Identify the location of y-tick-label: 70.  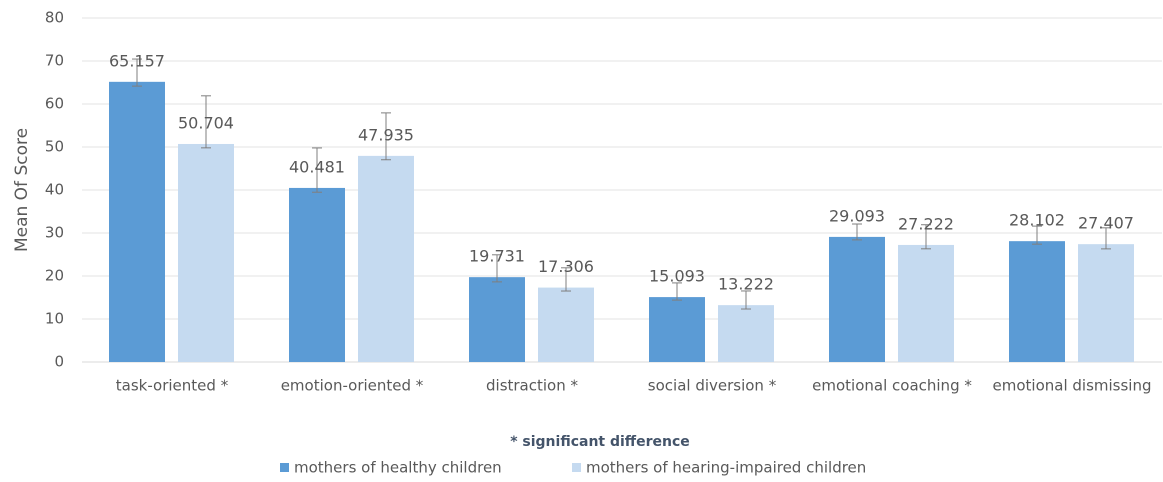
(54, 61).